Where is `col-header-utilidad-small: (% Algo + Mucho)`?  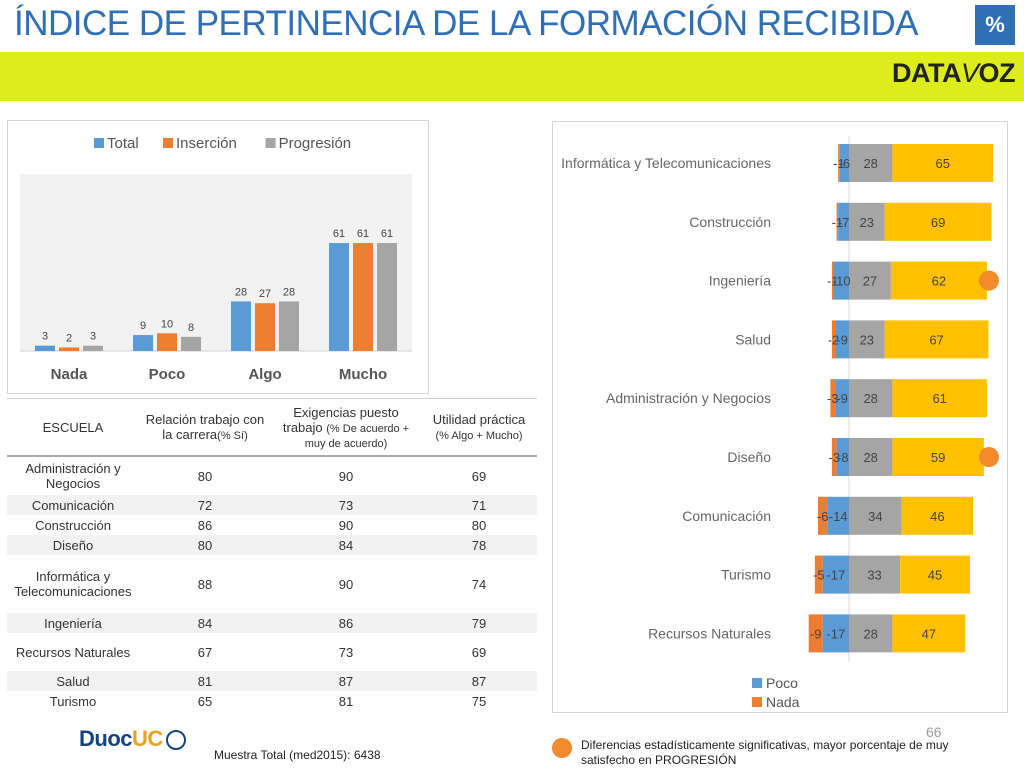 col-header-utilidad-small: (% Algo + Mucho) is located at coordinates (479, 436).